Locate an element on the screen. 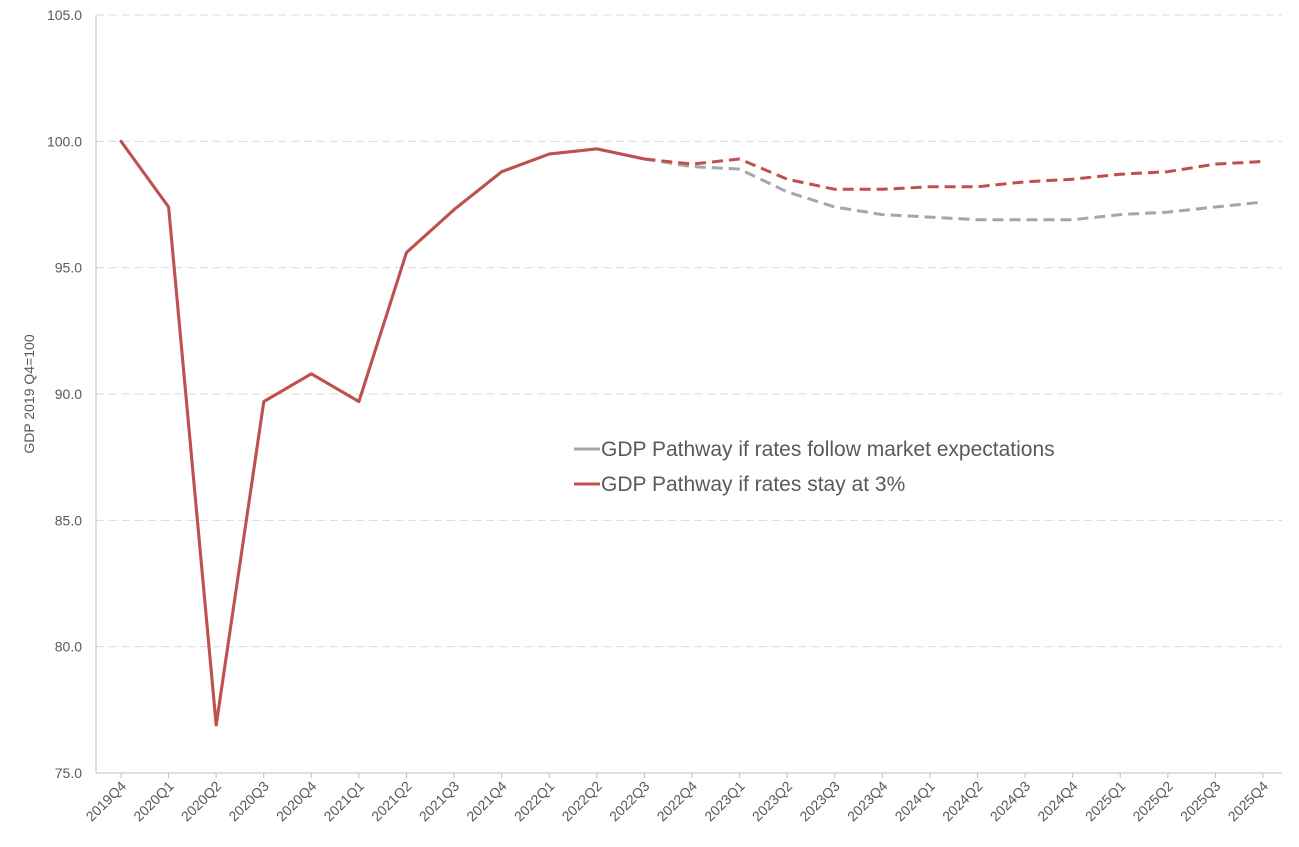  x-tick-label: 2022Q2 is located at coordinates (581, 801).